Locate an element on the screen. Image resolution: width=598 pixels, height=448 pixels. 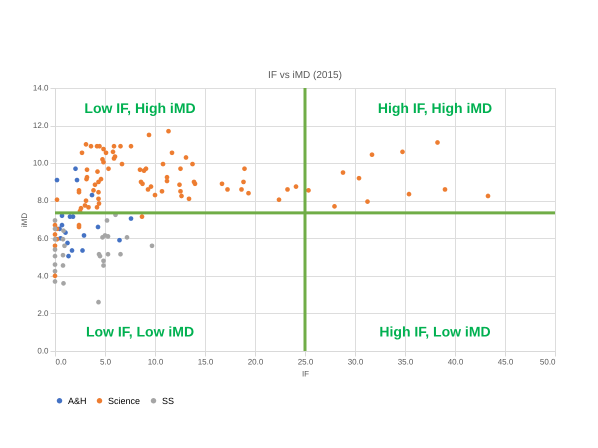
x-tick-label: 40.0 is located at coordinates (456, 362).